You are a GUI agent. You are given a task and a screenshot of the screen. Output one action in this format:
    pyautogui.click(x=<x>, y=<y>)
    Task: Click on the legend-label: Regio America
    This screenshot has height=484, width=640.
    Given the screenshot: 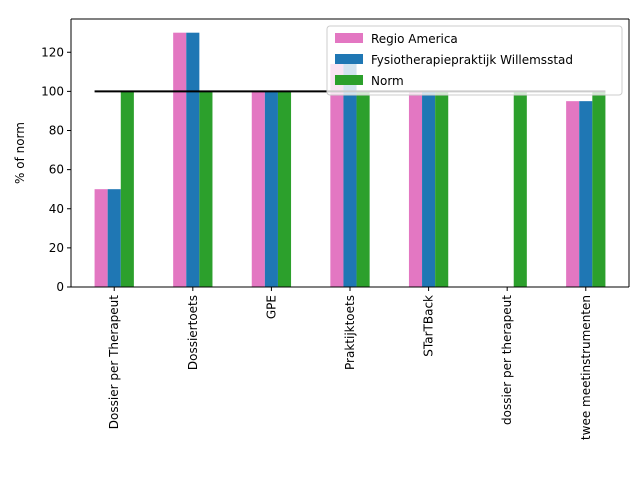 What is the action you would take?
    pyautogui.click(x=414, y=39)
    